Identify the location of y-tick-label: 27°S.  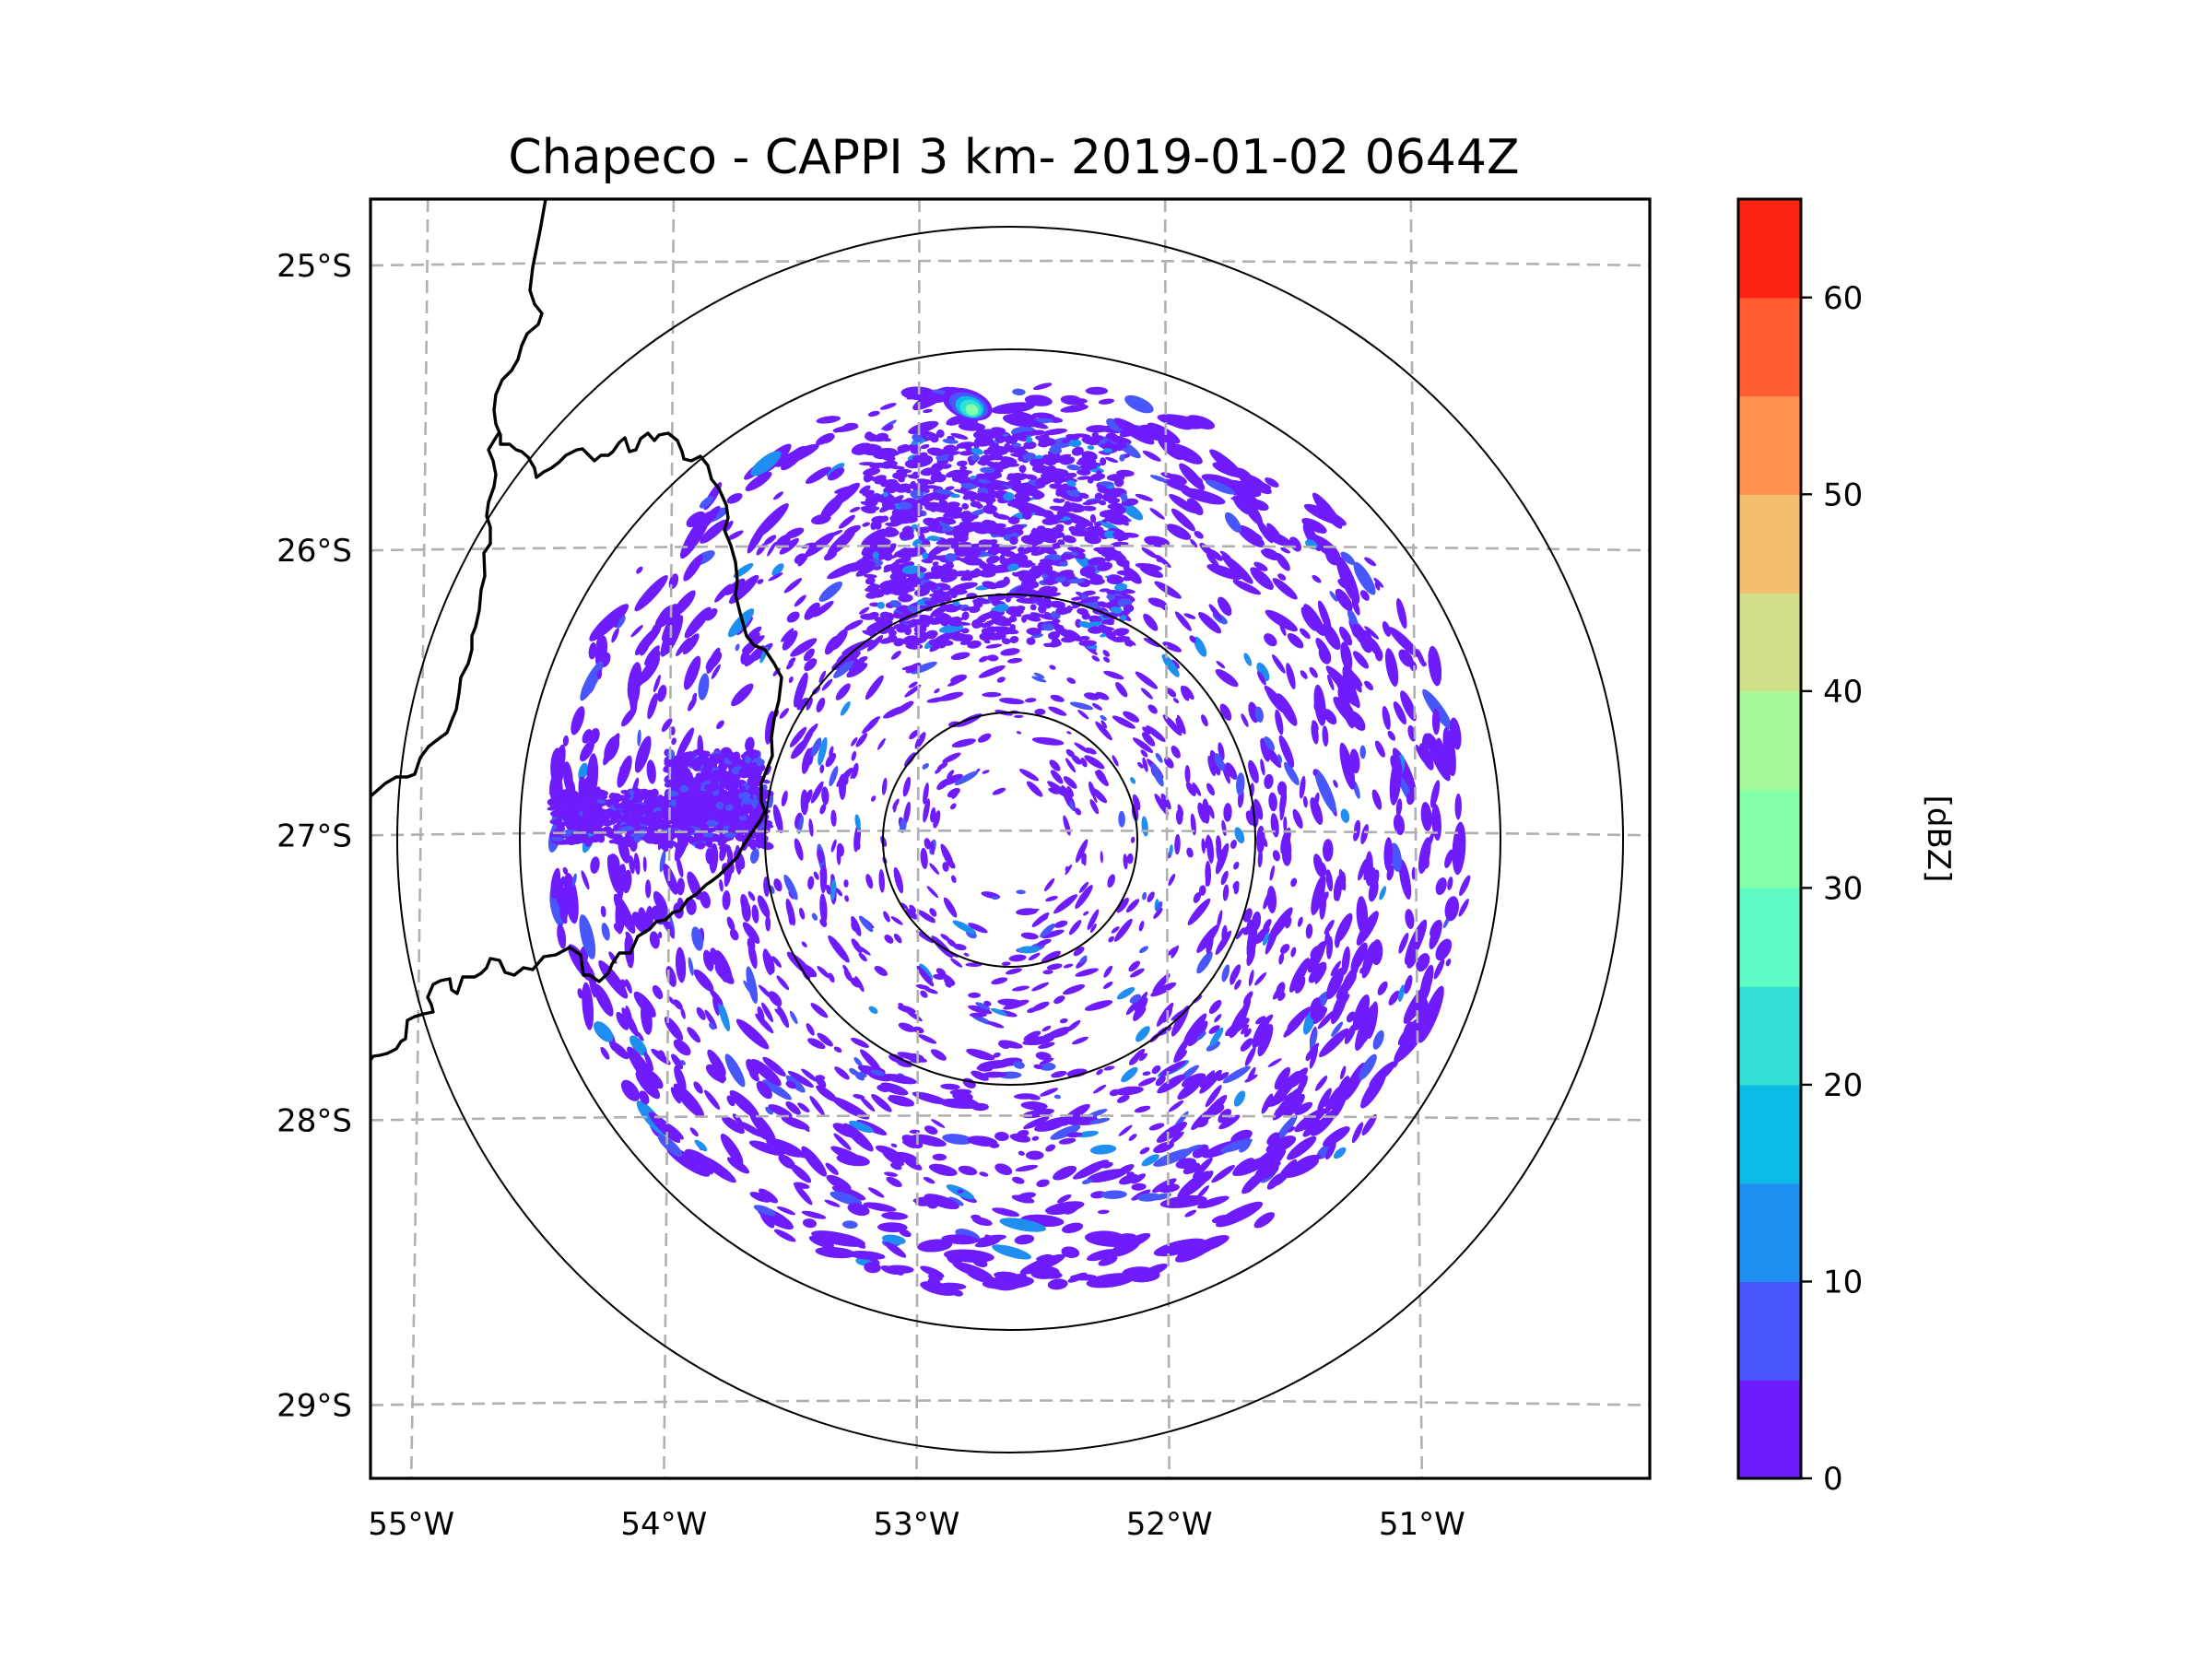
(314, 836).